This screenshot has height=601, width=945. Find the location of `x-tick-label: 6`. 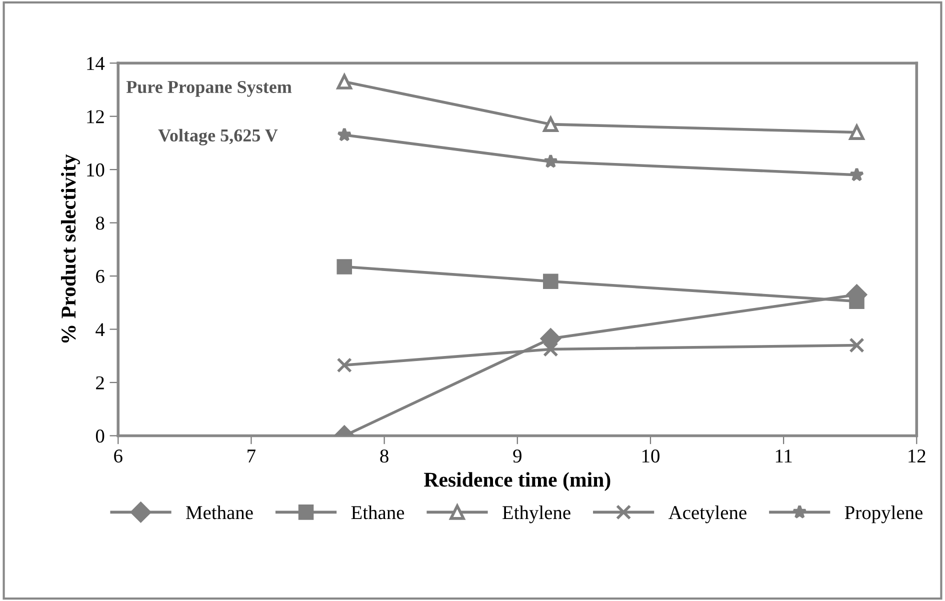

x-tick-label: 6 is located at coordinates (118, 456).